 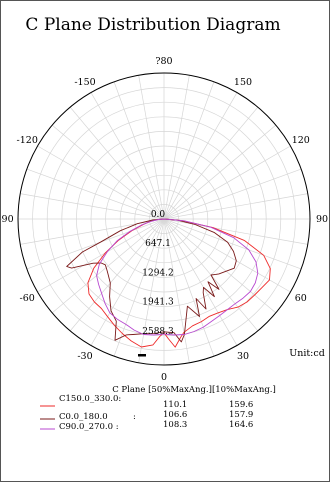 What do you see at coordinates (84, 82) in the screenshot?
I see `angle-label: -150` at bounding box center [84, 82].